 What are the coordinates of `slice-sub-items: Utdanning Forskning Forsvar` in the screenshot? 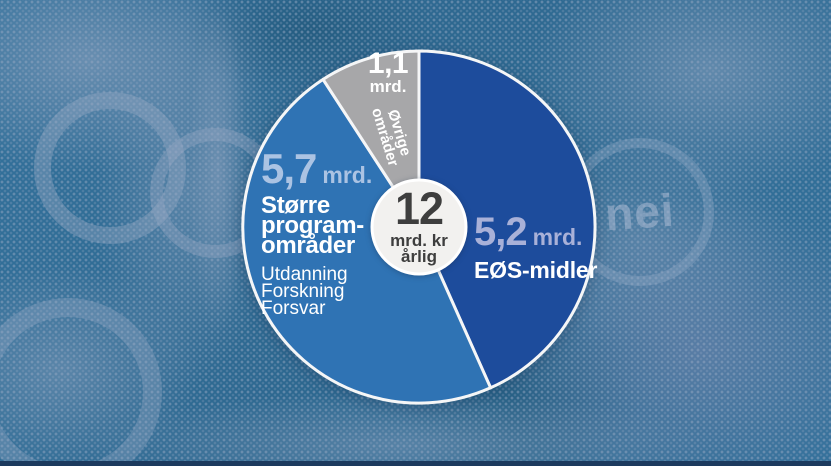 It's located at (316, 291).